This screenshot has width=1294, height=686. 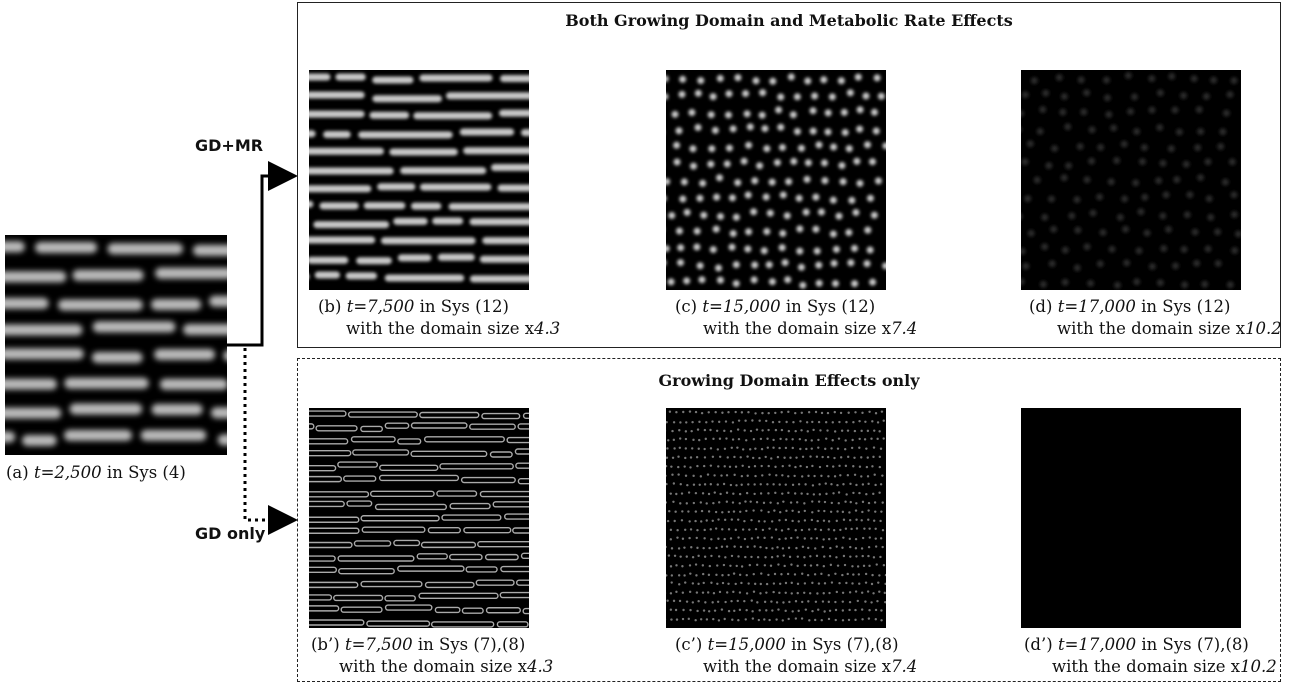 I want to click on caption-line: (d’) t=17,000 in Sys (7),(8), so click(x=1150, y=645).